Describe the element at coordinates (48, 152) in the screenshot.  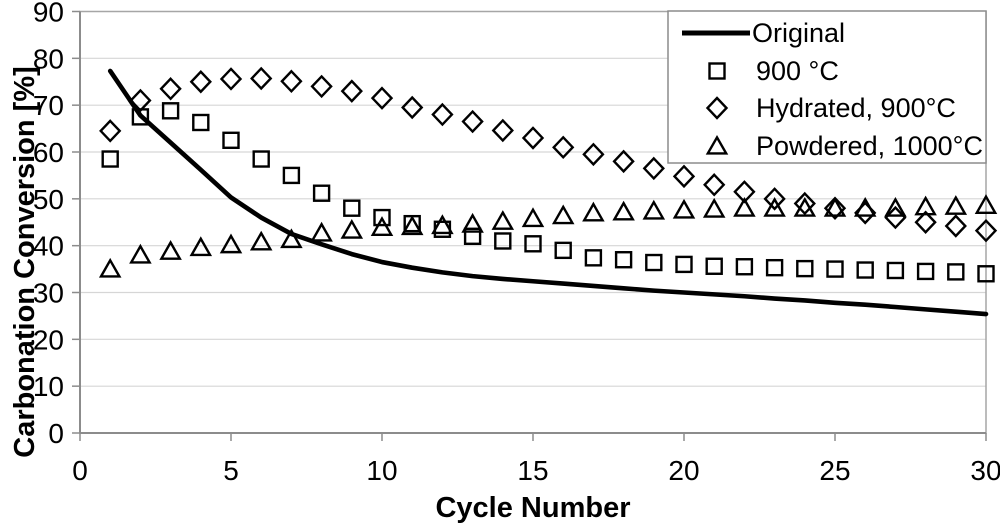
I see `y-tick-label-60: 60` at that location.